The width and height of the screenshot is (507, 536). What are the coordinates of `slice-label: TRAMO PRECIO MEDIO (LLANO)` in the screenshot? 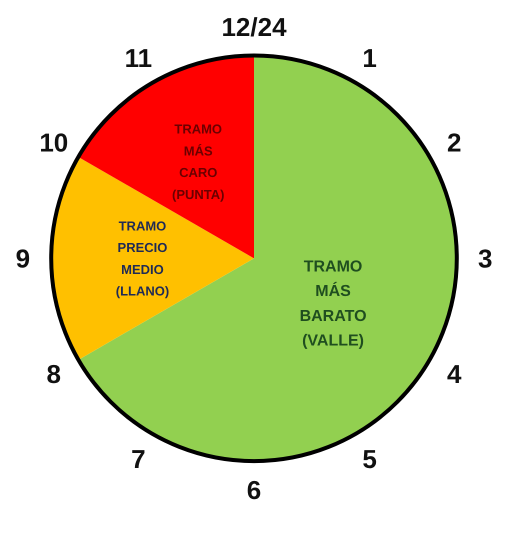 It's located at (143, 258).